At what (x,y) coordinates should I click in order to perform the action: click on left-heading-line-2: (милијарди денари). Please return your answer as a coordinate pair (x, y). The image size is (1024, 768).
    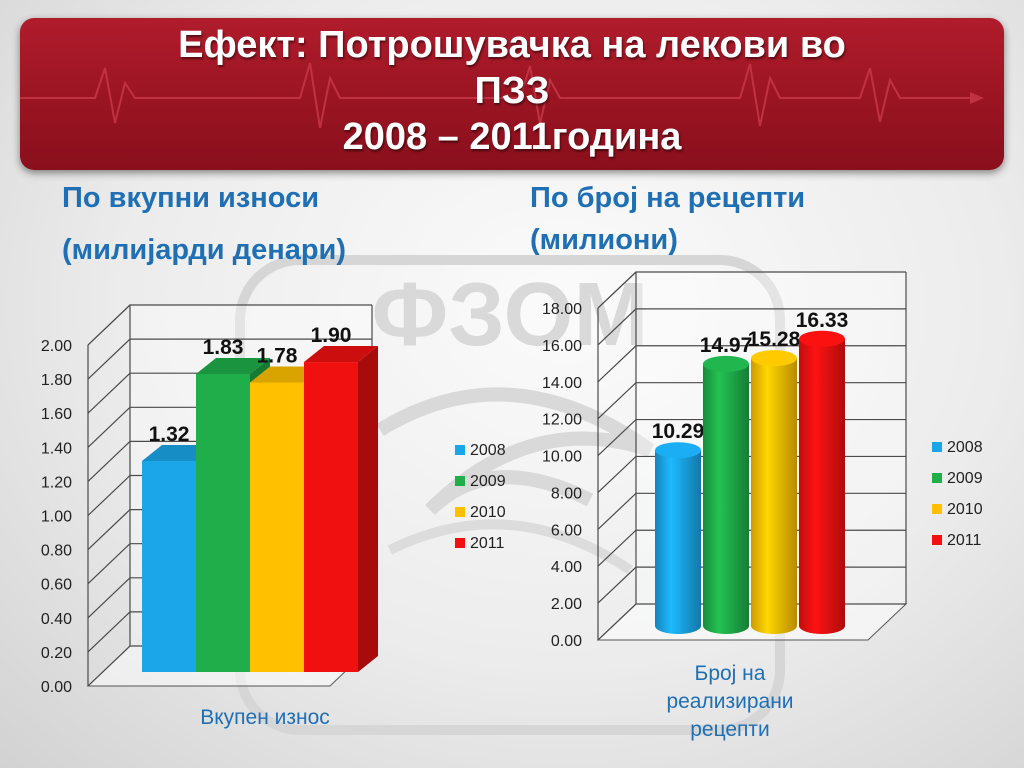
    Looking at the image, I should click on (204, 250).